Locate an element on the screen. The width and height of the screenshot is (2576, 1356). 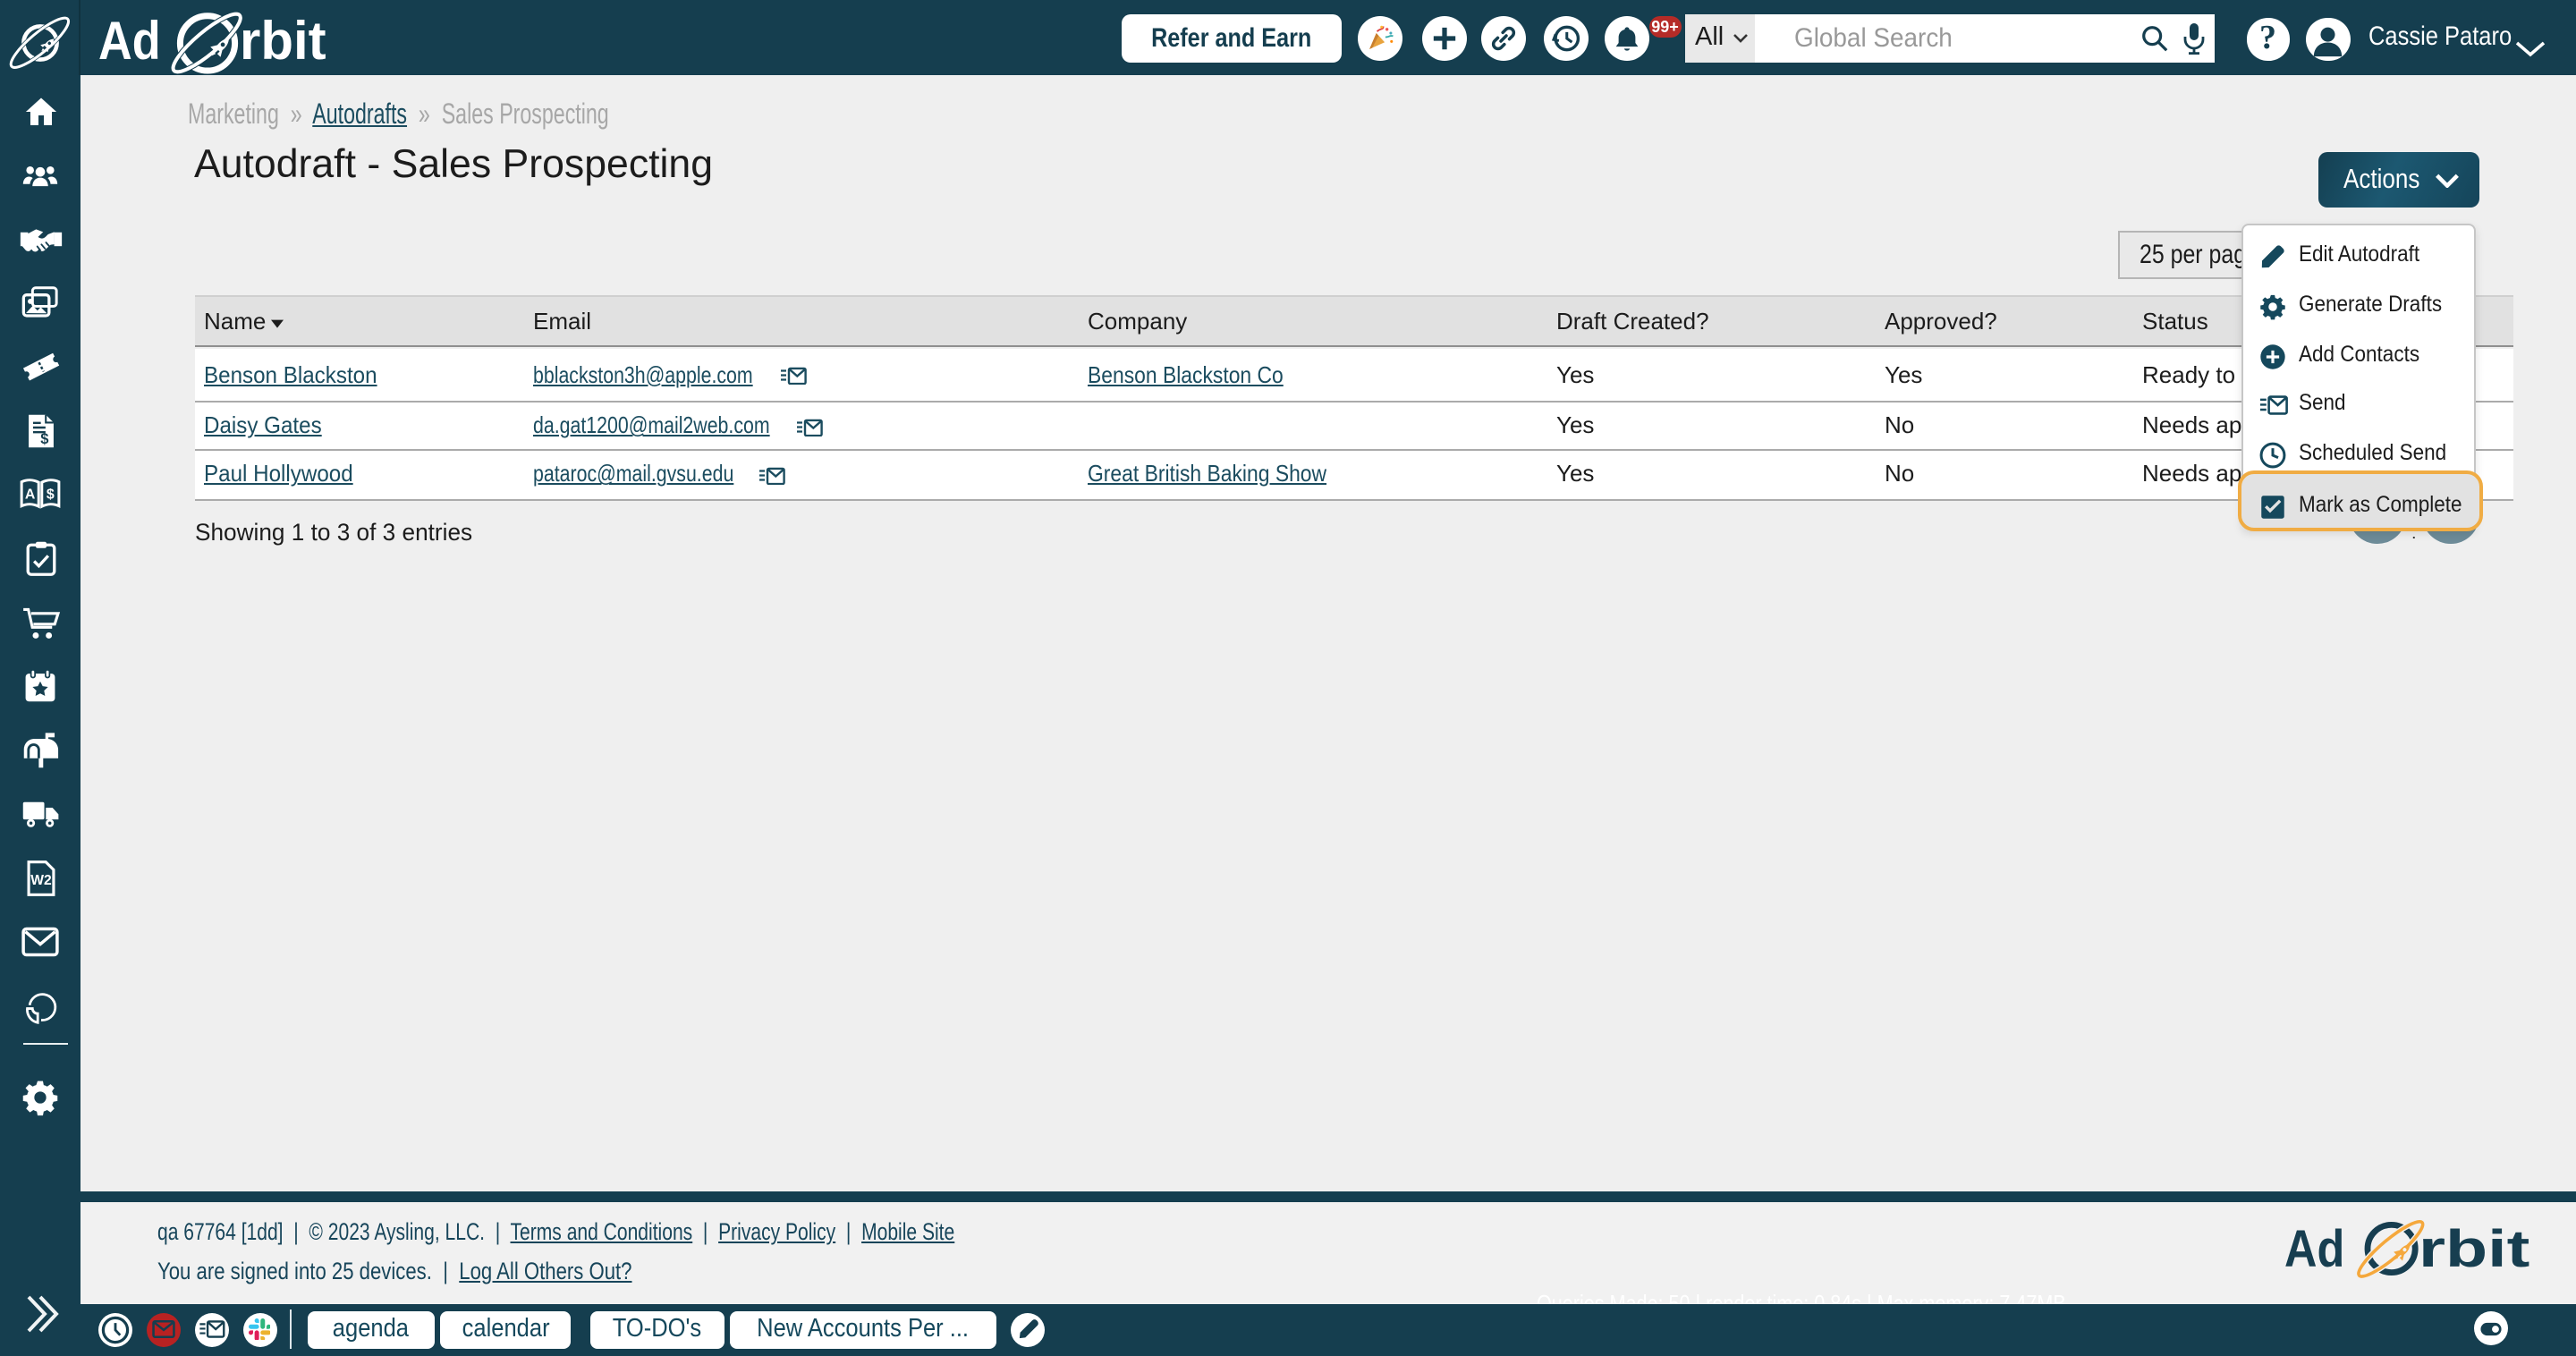
svg-text: W2 is located at coordinates (40, 880).